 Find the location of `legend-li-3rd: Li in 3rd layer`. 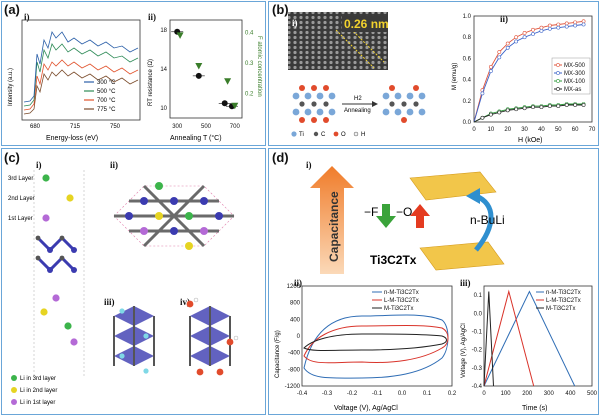

legend-li-3rd: Li in 3rd layer is located at coordinates (38, 379).